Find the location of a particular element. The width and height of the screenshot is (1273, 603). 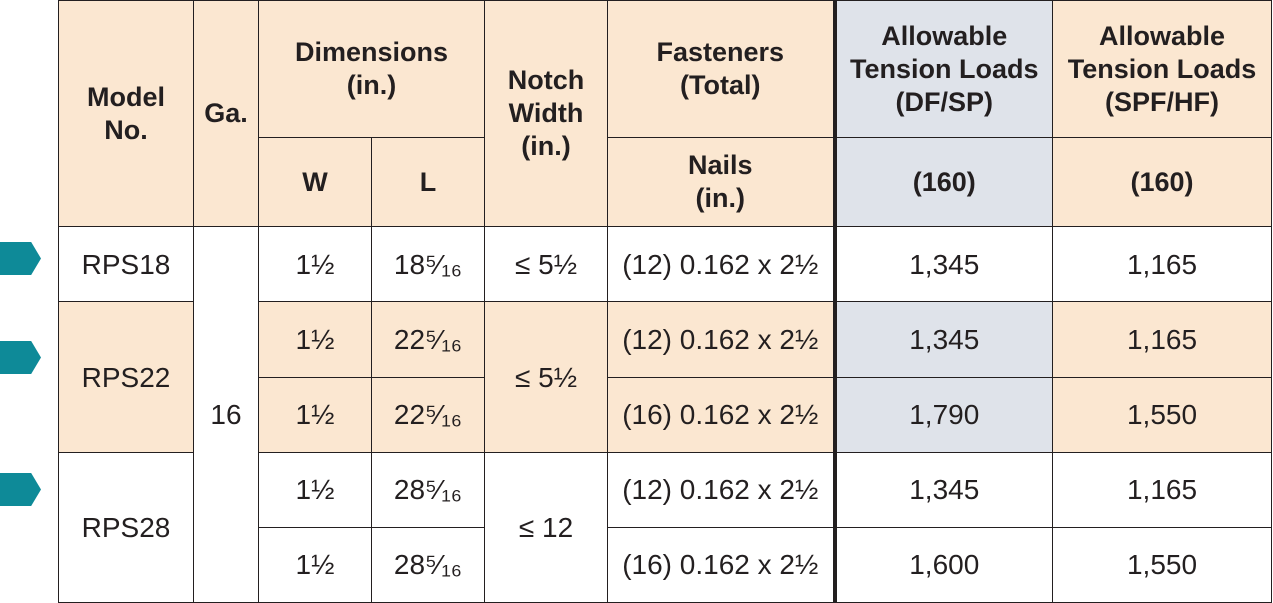

cell-gauge: 16 is located at coordinates (226, 414).